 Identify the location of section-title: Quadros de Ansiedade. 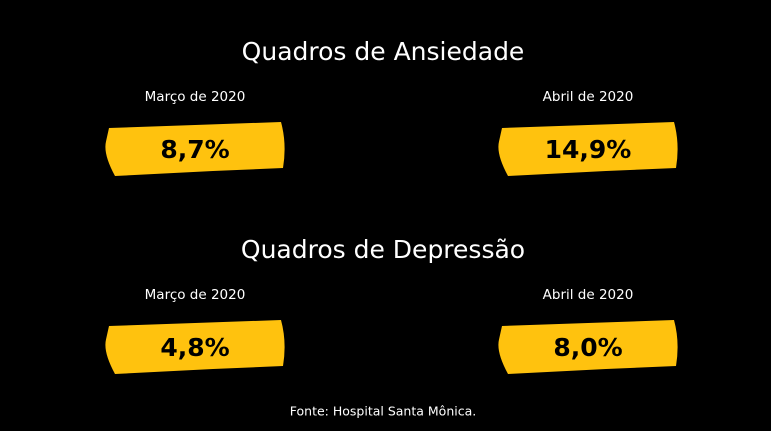
(383, 51).